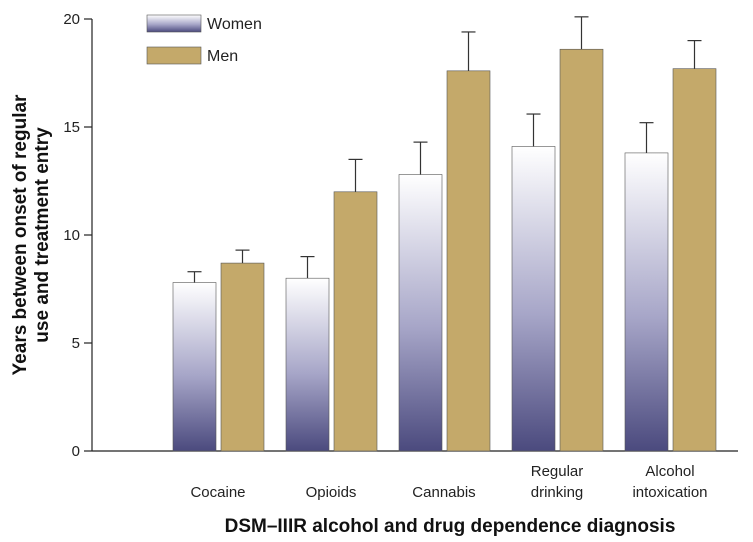  I want to click on legend-label-men: Men, so click(222, 56).